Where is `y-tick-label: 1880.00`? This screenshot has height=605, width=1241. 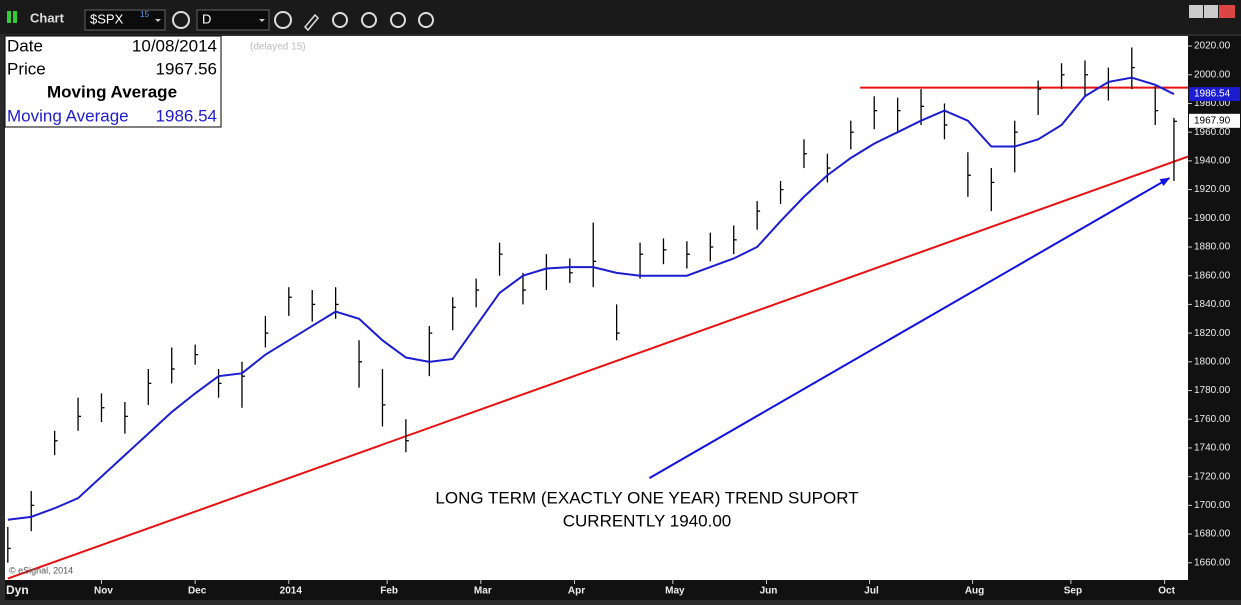 y-tick-label: 1880.00 is located at coordinates (1212, 247).